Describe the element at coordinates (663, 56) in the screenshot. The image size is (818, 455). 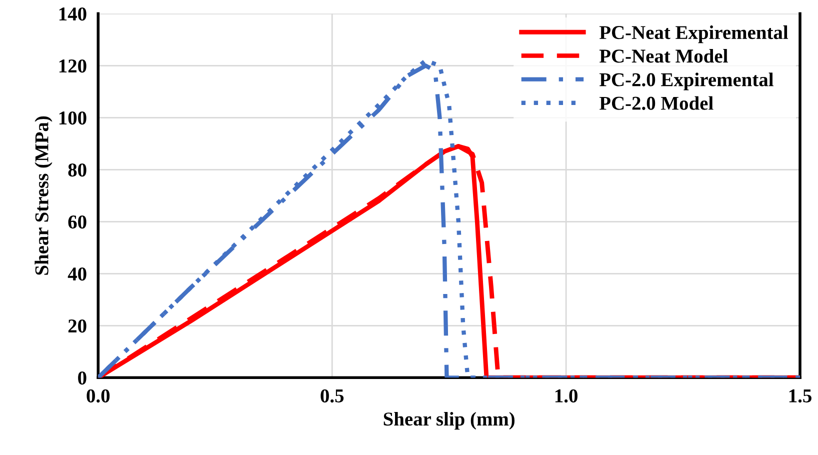
I see `legend-label: PC-Neat Model` at that location.